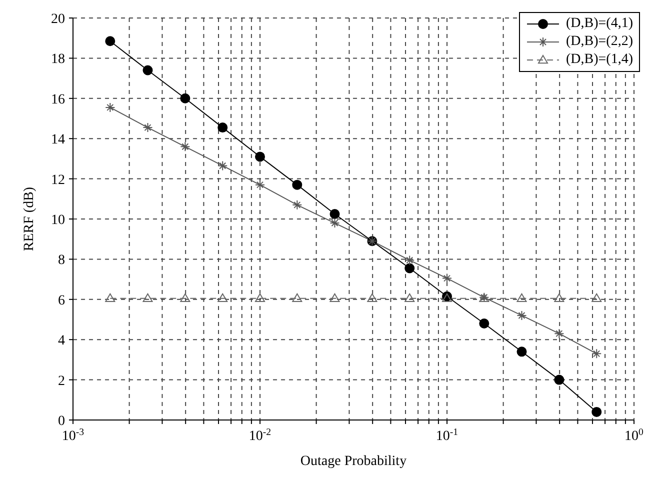 The width and height of the screenshot is (662, 493). What do you see at coordinates (260, 435) in the screenshot?
I see `x-tick-label: 10$^{-2}$` at bounding box center [260, 435].